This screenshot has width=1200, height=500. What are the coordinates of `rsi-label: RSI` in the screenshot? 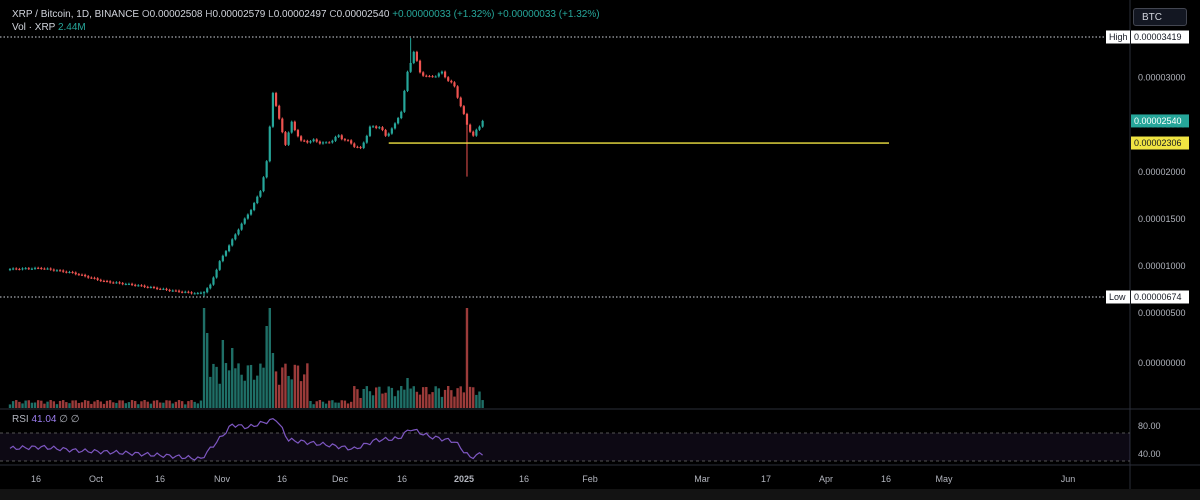 It's located at (20, 419).